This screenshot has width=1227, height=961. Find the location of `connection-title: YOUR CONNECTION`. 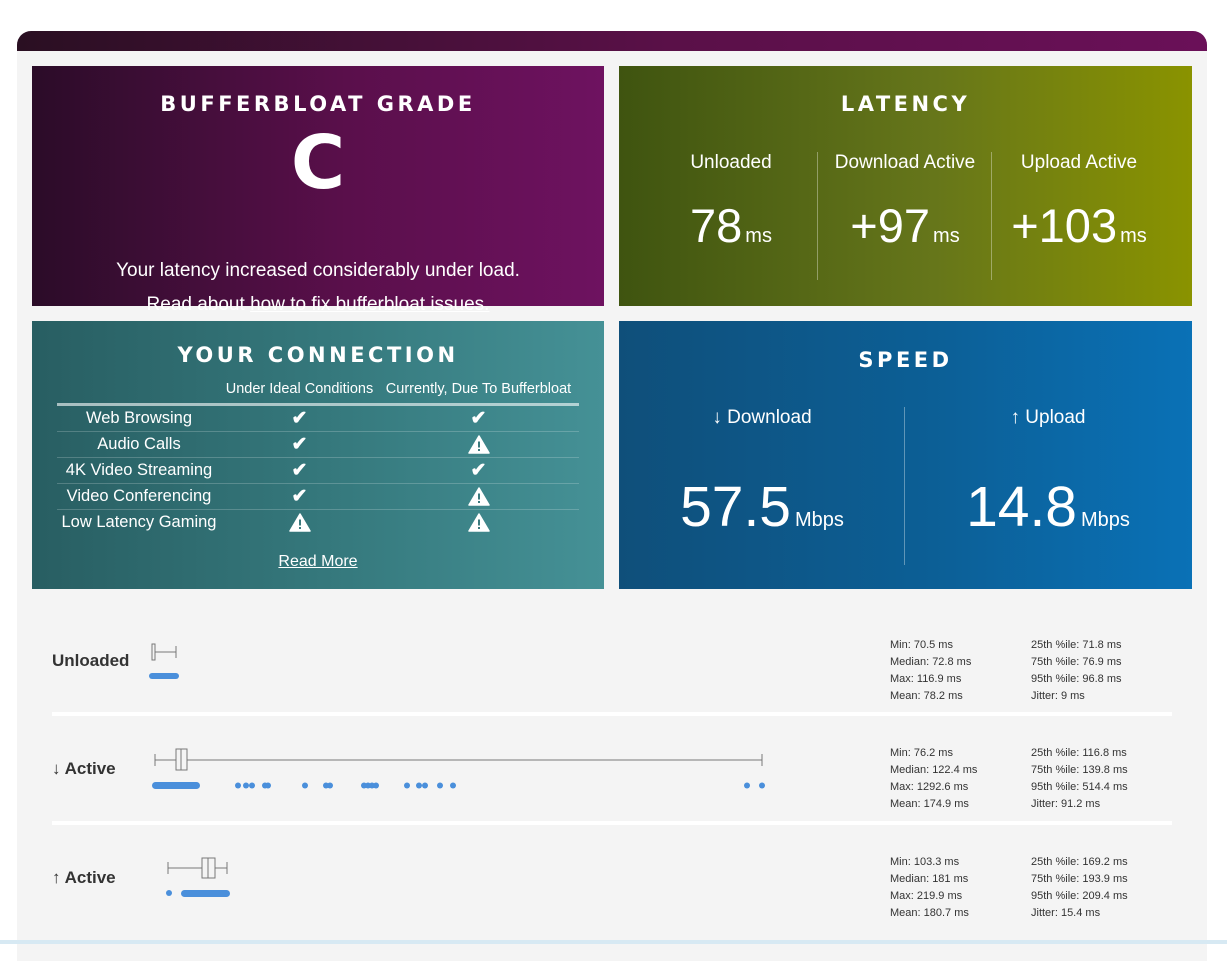

connection-title: YOUR CONNECTION is located at coordinates (318, 355).